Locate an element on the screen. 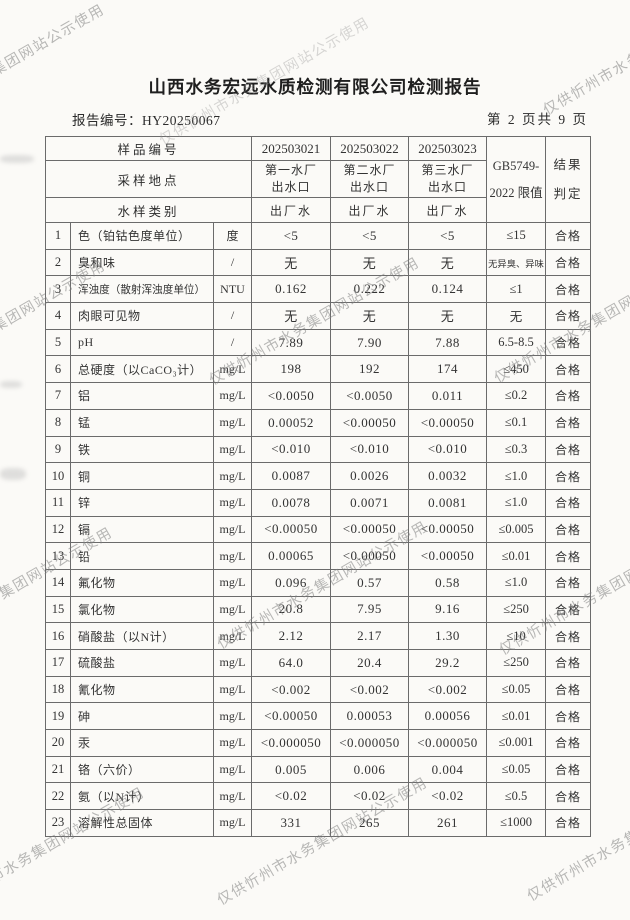  table-row: 10 铜 mg/L 0.0087 0.0026 0.0032 ≤1.0 合格 is located at coordinates (318, 476).